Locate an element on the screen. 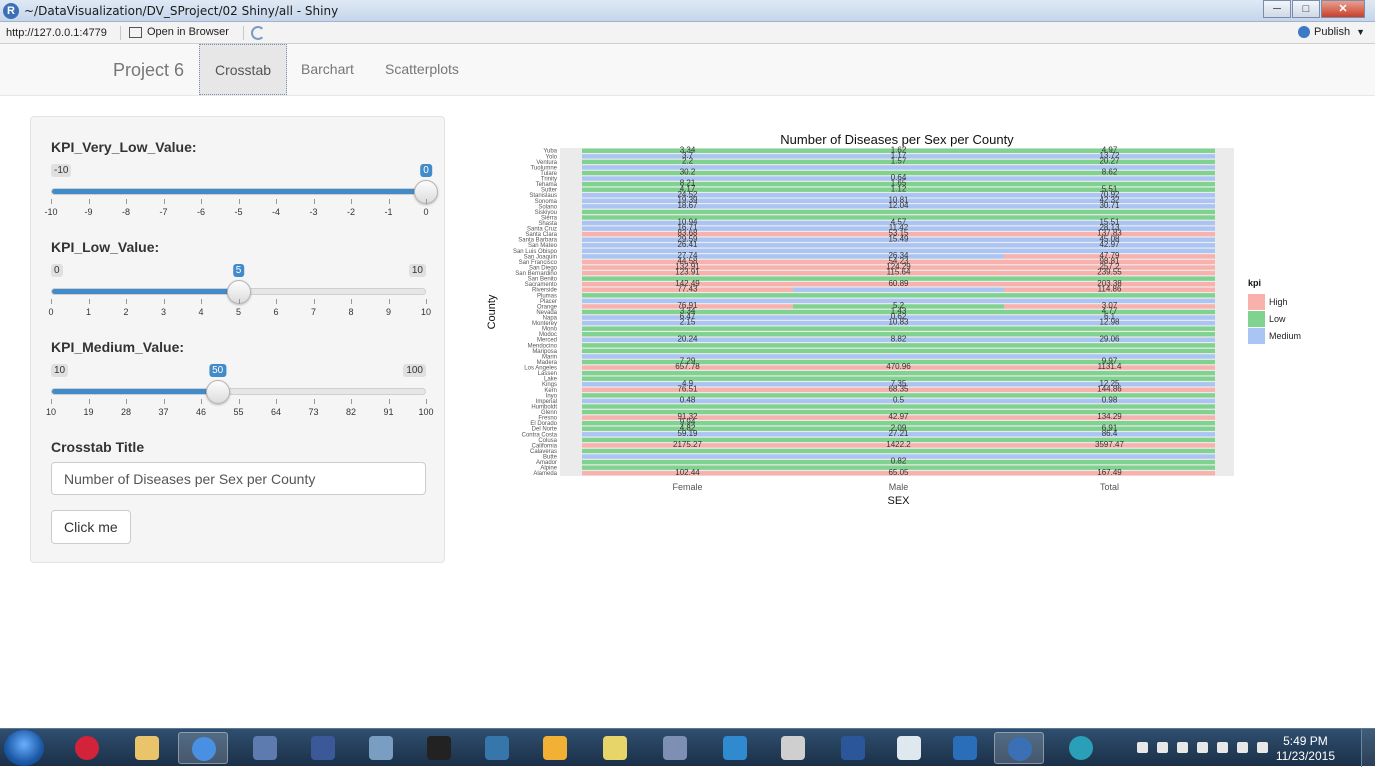 The width and height of the screenshot is (1375, 767). slider-label: KPI_Low_Value: is located at coordinates (105, 247).